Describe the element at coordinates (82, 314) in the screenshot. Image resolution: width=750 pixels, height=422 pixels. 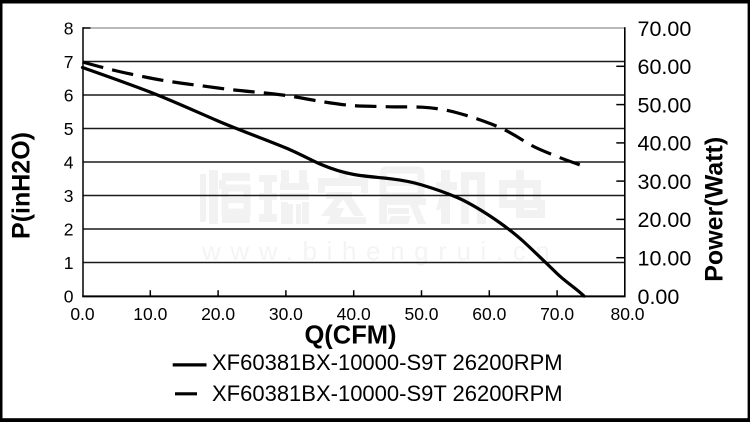
I see `svg-text: 0.0` at that location.